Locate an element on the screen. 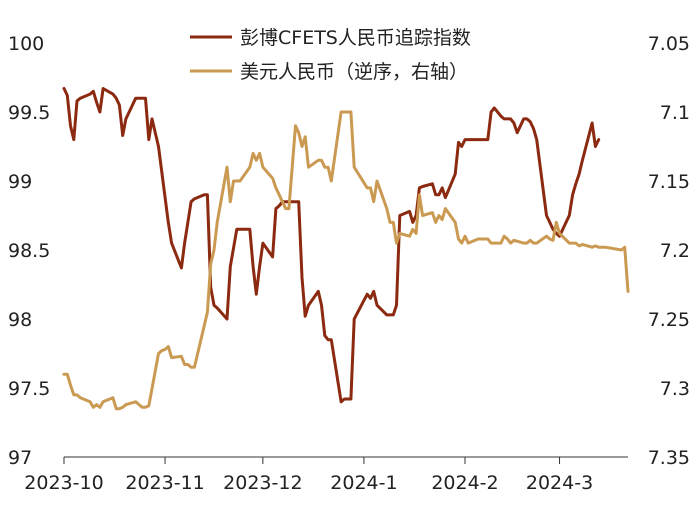  x-tick-label: 2023-11 is located at coordinates (164, 483).